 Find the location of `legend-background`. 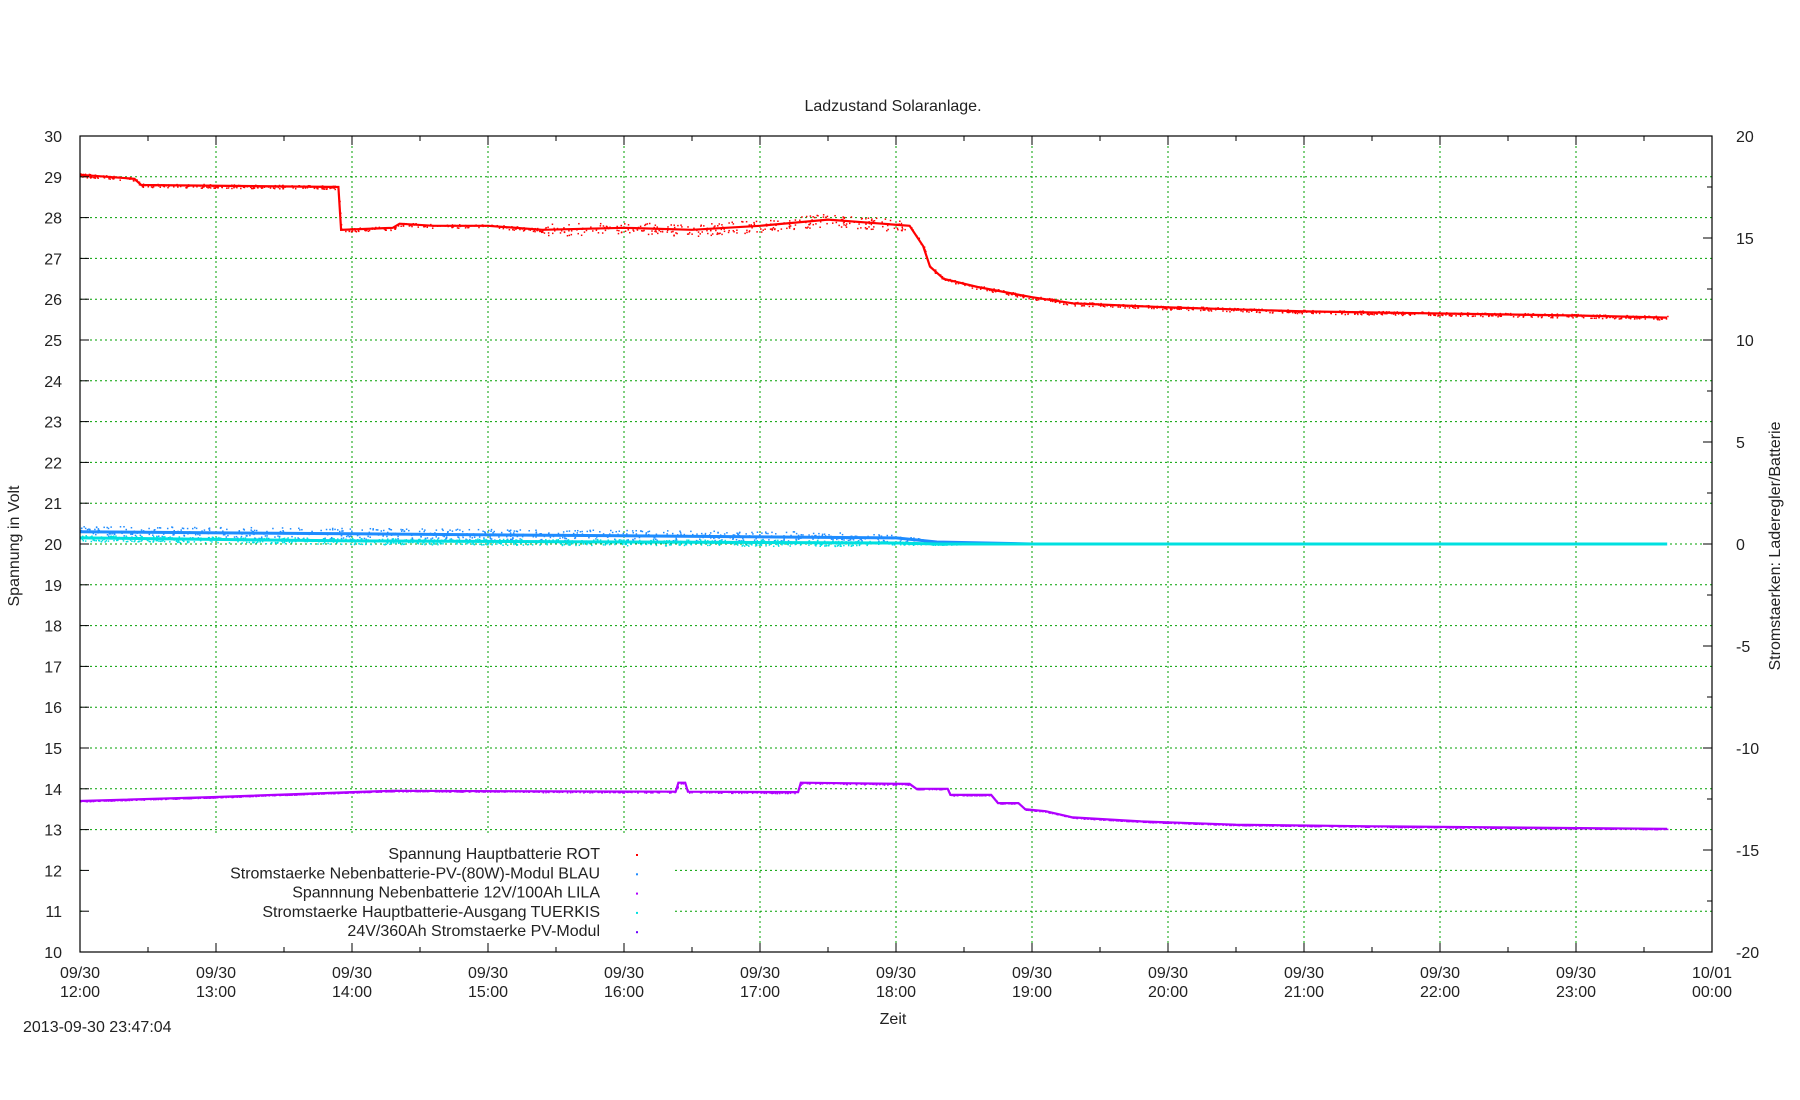

legend-background is located at coordinates (377, 891).